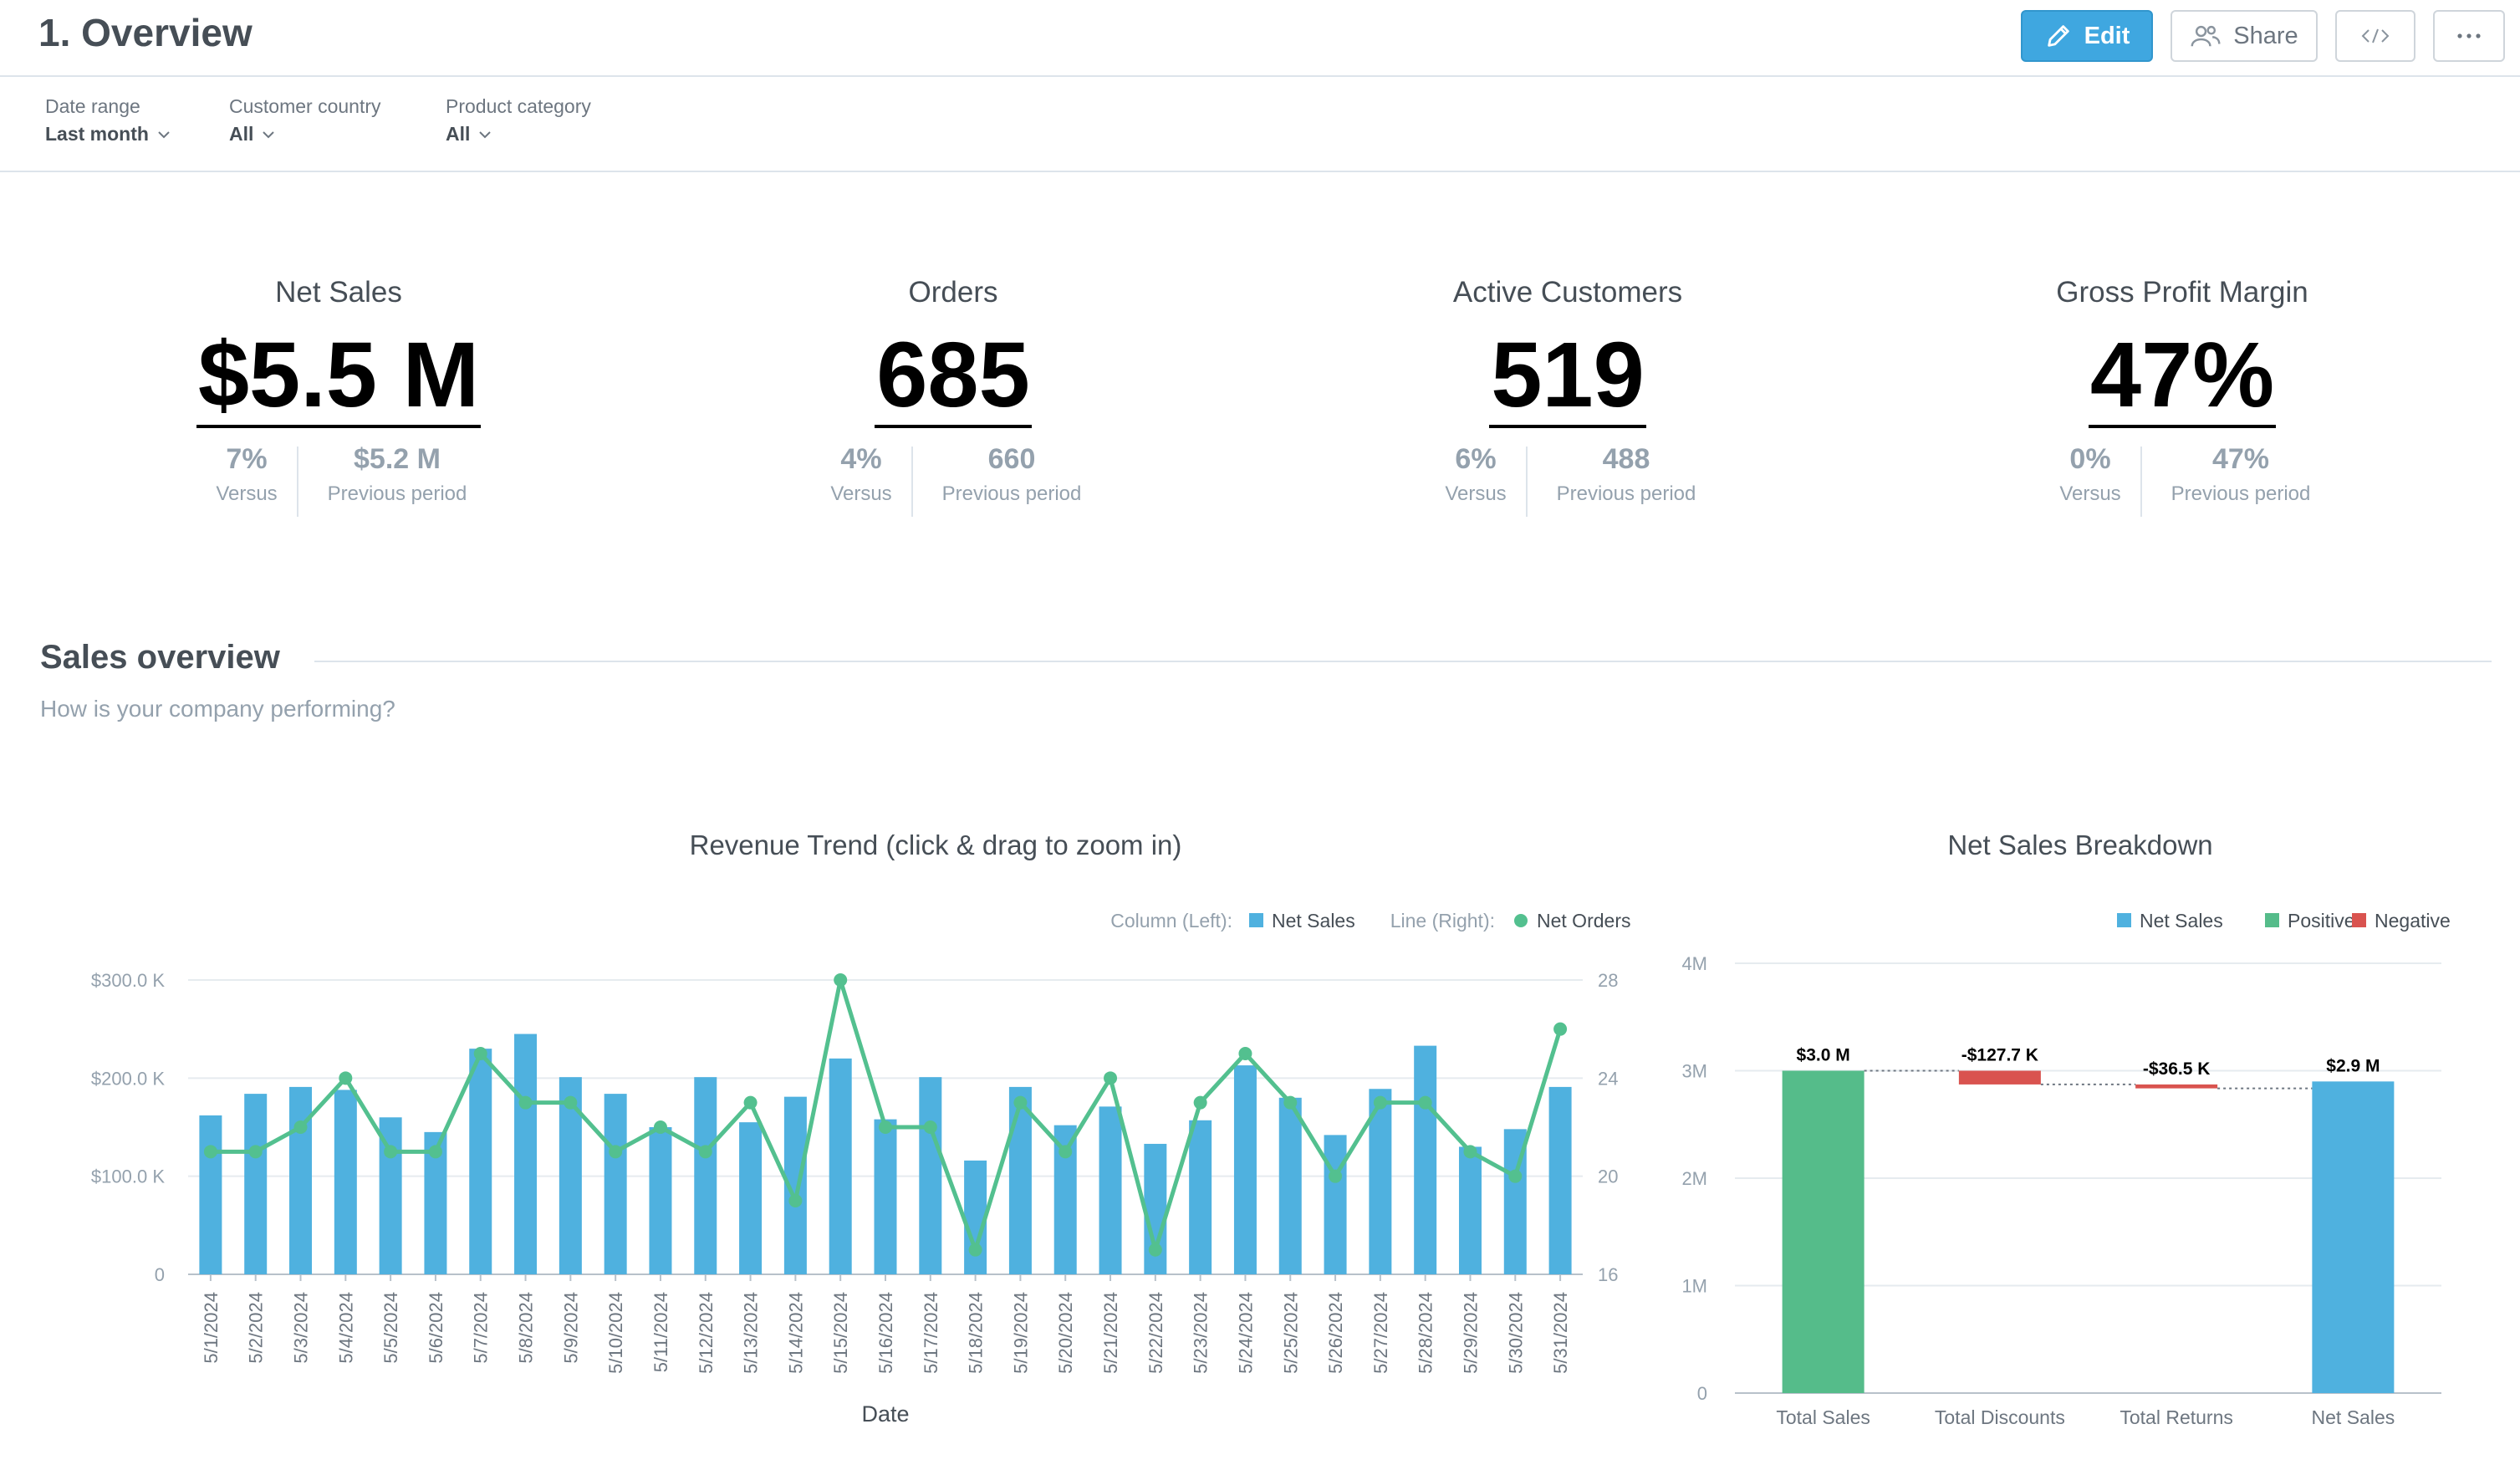  What do you see at coordinates (2244, 36) in the screenshot?
I see `share-button: Share` at bounding box center [2244, 36].